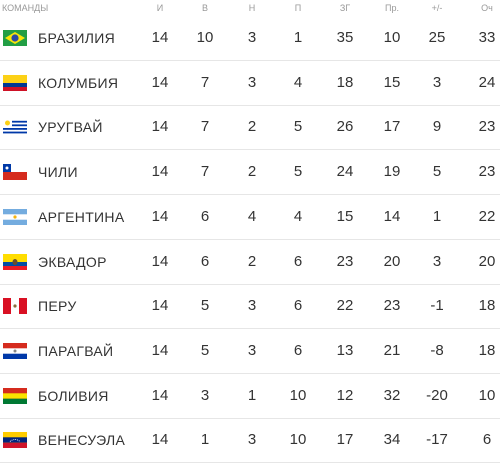  I want to click on team-row: БОЛИВИЯ 14 3 1 10 12 32 -20 10, so click(250, 396).